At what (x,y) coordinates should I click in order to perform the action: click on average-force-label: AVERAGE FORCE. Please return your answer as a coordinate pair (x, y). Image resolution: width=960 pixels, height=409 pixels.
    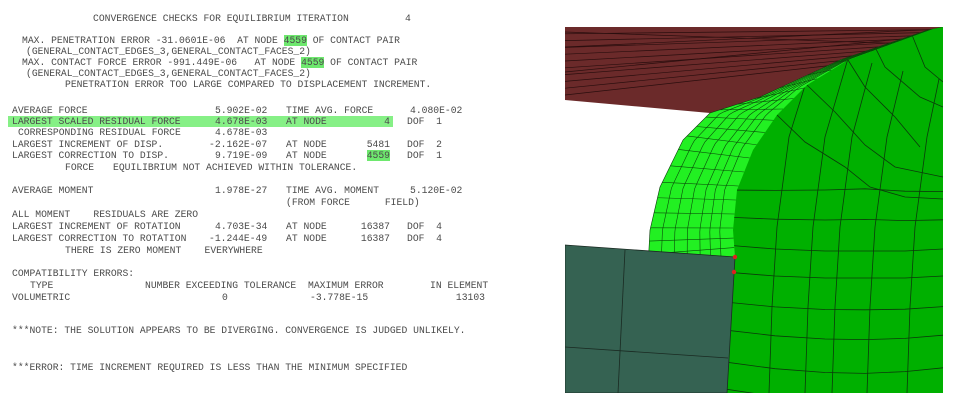
    Looking at the image, I should click on (50, 110).